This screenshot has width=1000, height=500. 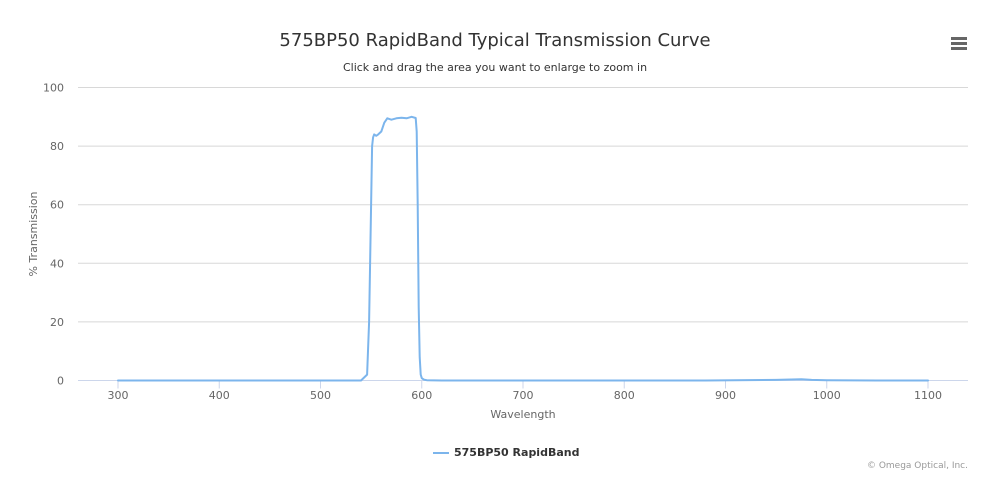 What do you see at coordinates (320, 395) in the screenshot?
I see `x-tick-label: 500` at bounding box center [320, 395].